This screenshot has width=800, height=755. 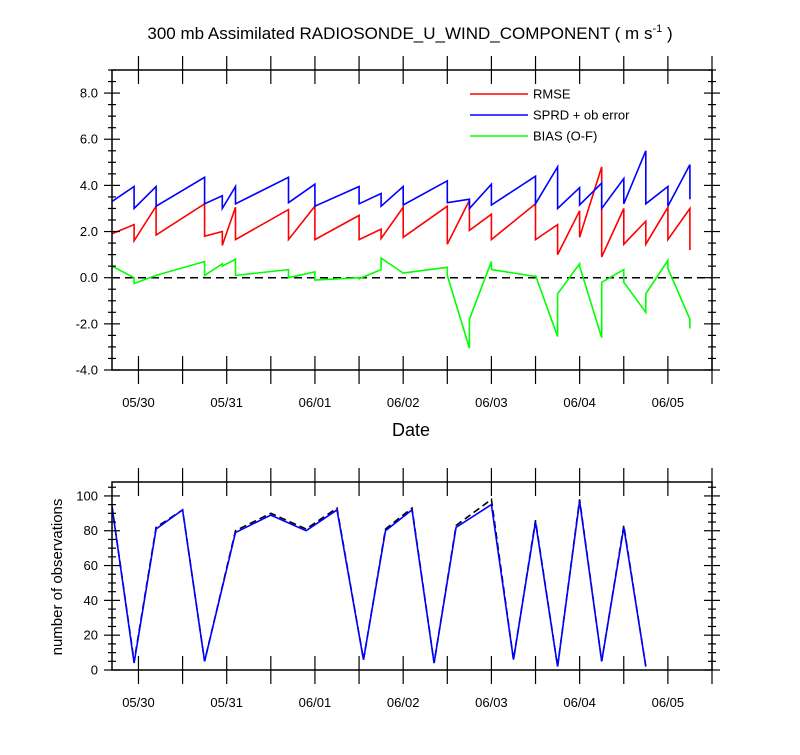 I want to click on bottom-ytick-label: 60, so click(x=91, y=565).